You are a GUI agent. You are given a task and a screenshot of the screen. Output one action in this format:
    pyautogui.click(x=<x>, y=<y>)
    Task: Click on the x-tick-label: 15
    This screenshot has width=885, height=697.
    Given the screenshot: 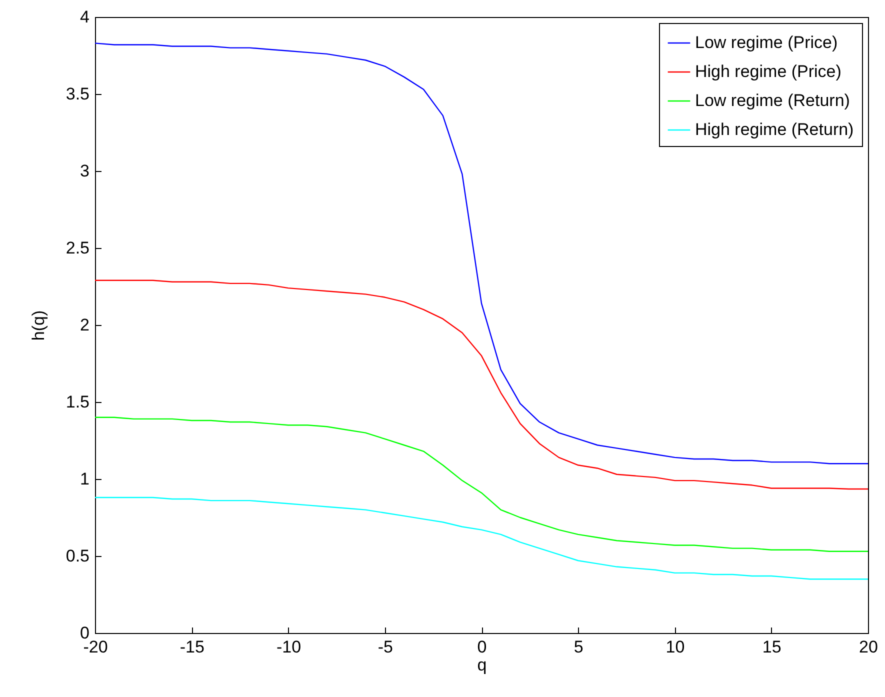 What is the action you would take?
    pyautogui.click(x=772, y=647)
    